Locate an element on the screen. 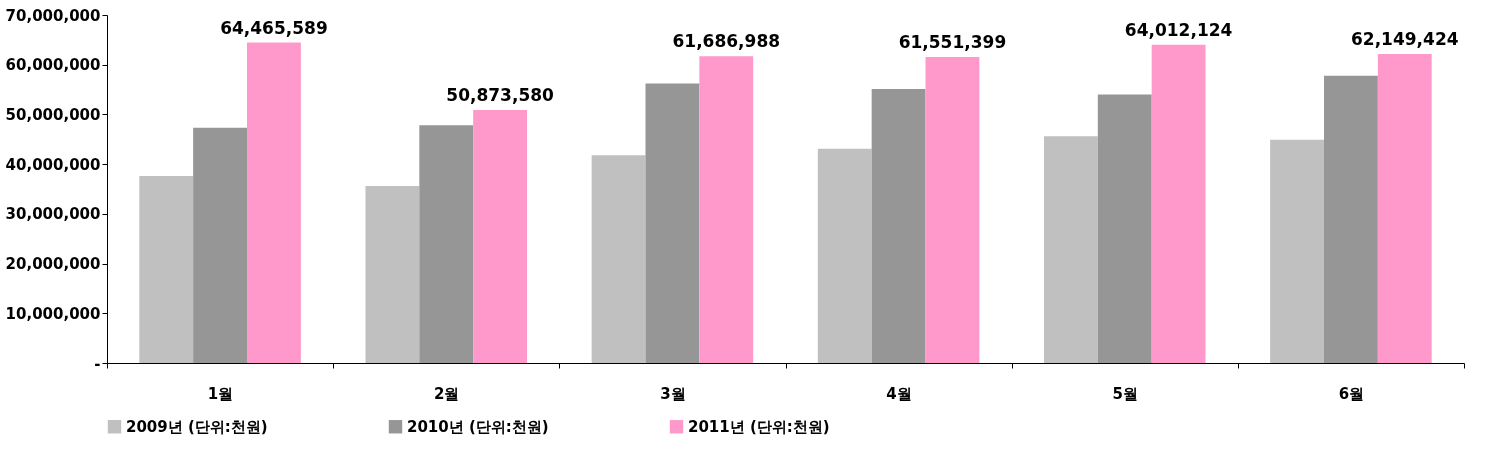  x-tick-label: 3월 is located at coordinates (673, 393).